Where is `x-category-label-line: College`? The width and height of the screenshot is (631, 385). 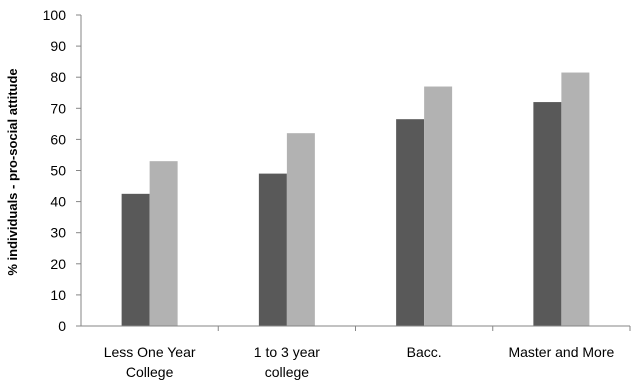 x-category-label-line: College is located at coordinates (150, 372).